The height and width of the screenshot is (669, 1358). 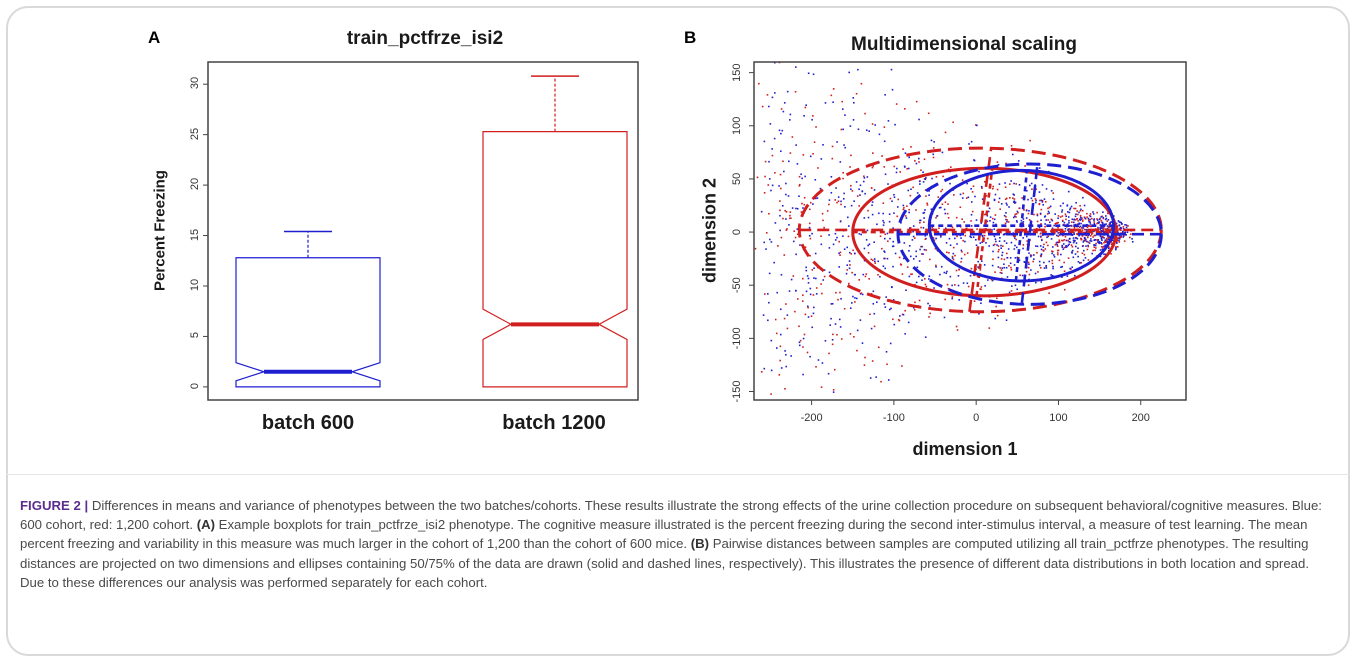 I want to click on caption-figure-label: FIGURE 2 |, so click(x=54, y=505).